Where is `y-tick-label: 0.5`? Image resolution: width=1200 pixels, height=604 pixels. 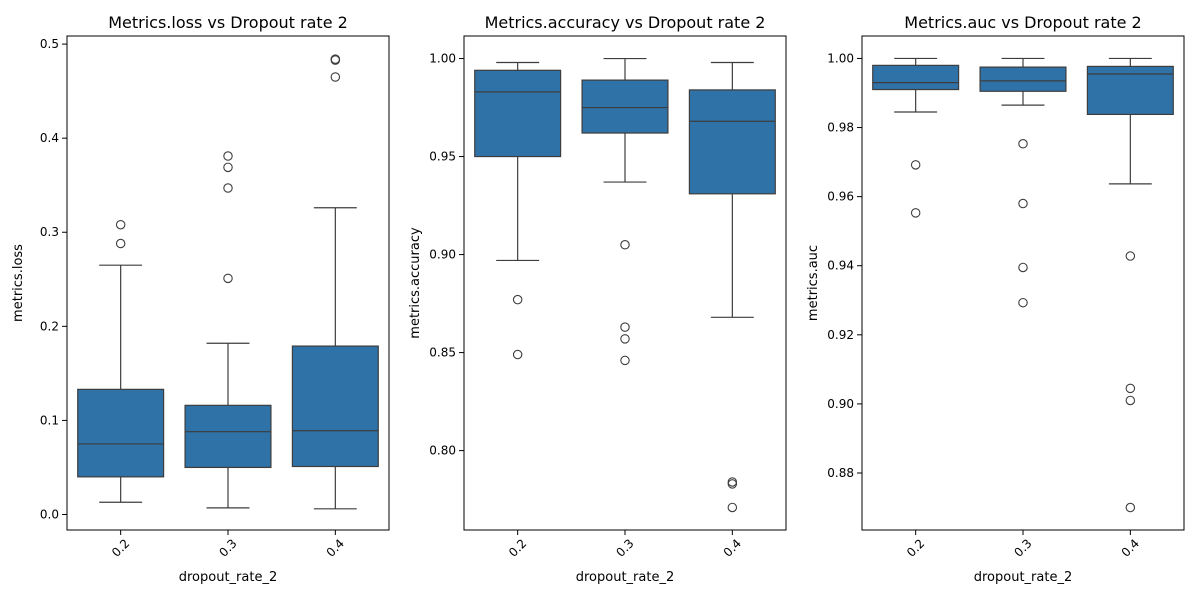
y-tick-label: 0.5 is located at coordinates (49, 44).